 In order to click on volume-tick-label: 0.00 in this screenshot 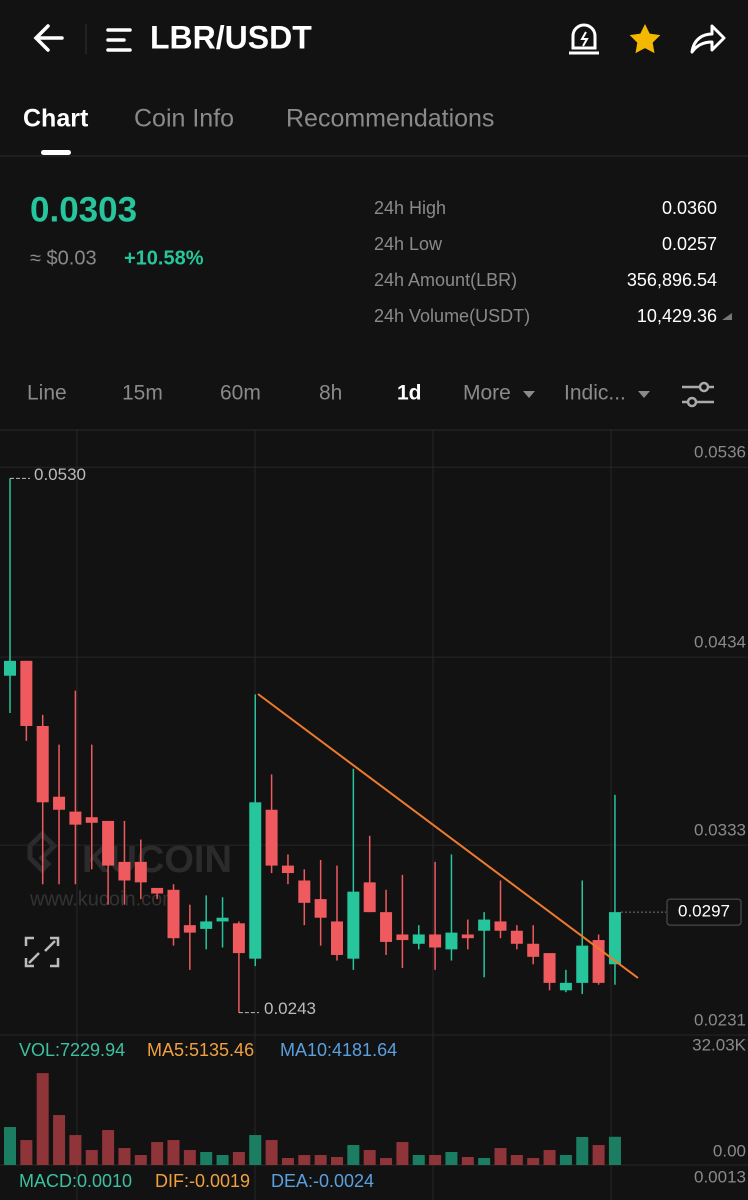, I will do `click(729, 1150)`.